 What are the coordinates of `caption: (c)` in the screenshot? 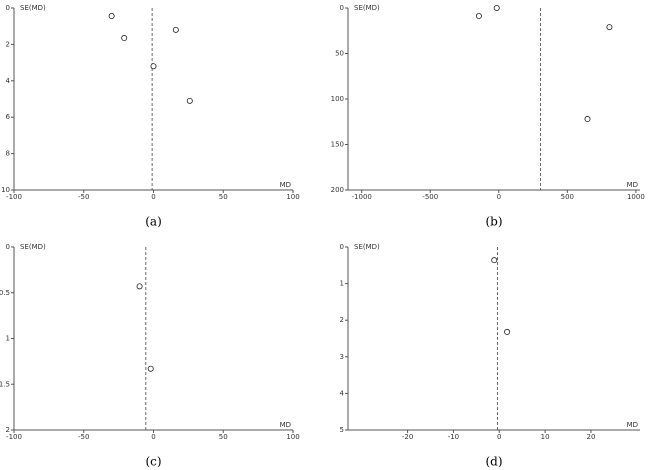 It's located at (153, 462).